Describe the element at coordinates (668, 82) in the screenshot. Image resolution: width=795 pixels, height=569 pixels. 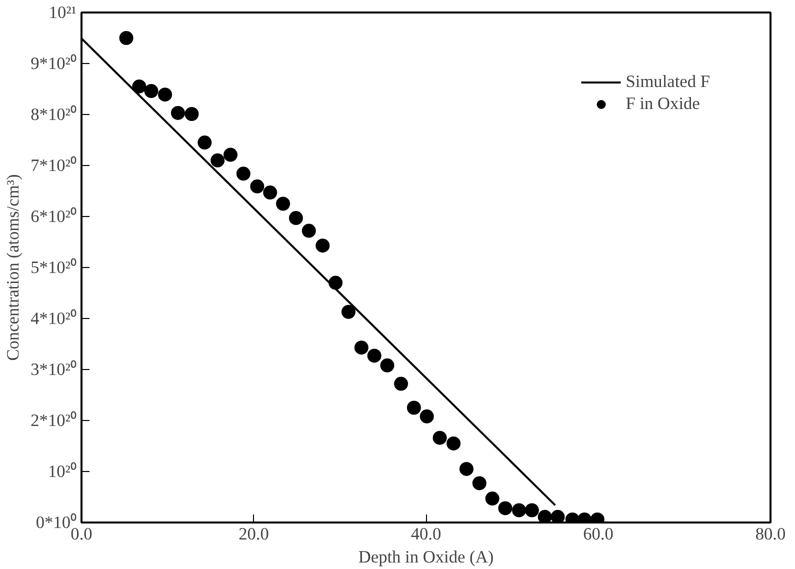
I see `legend-label: Simulated F` at that location.